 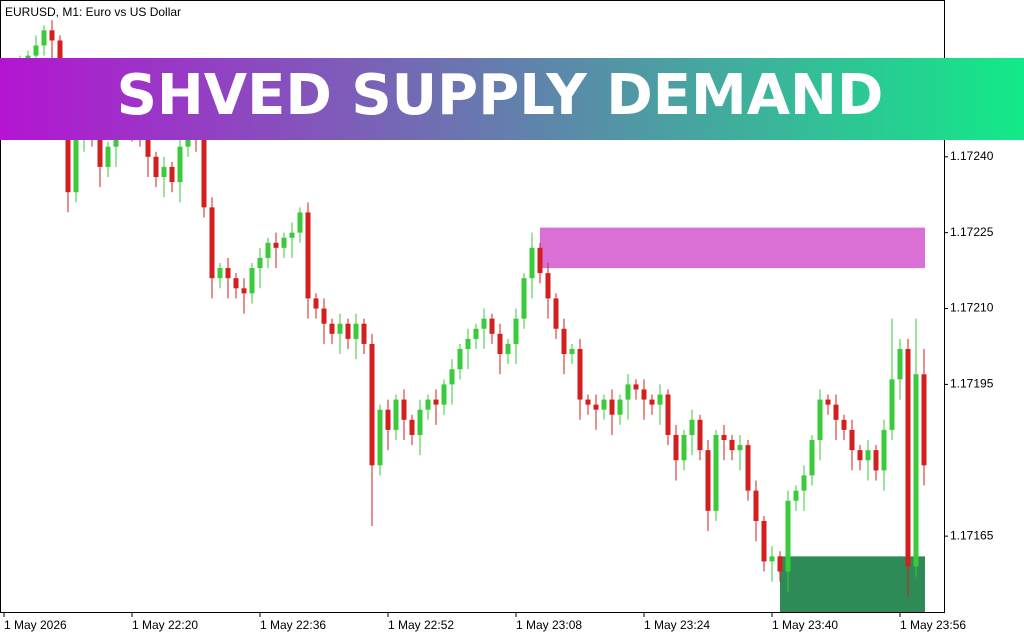 I want to click on chart-title: EURUSD, M1: Euro vs US Dollar, so click(x=93, y=12).